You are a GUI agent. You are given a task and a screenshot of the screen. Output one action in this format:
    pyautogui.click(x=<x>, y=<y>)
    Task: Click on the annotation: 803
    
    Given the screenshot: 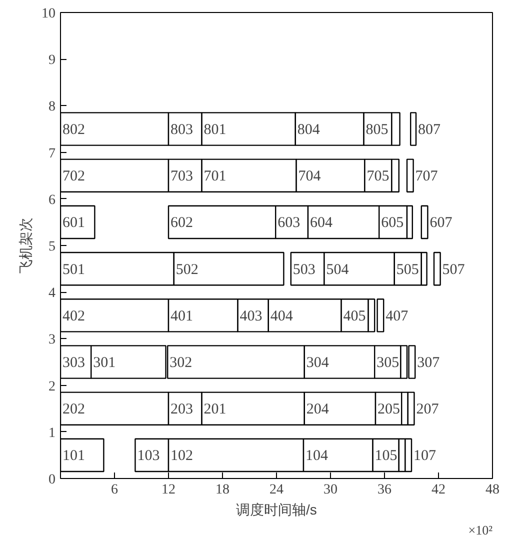 What is the action you would take?
    pyautogui.click(x=181, y=130)
    